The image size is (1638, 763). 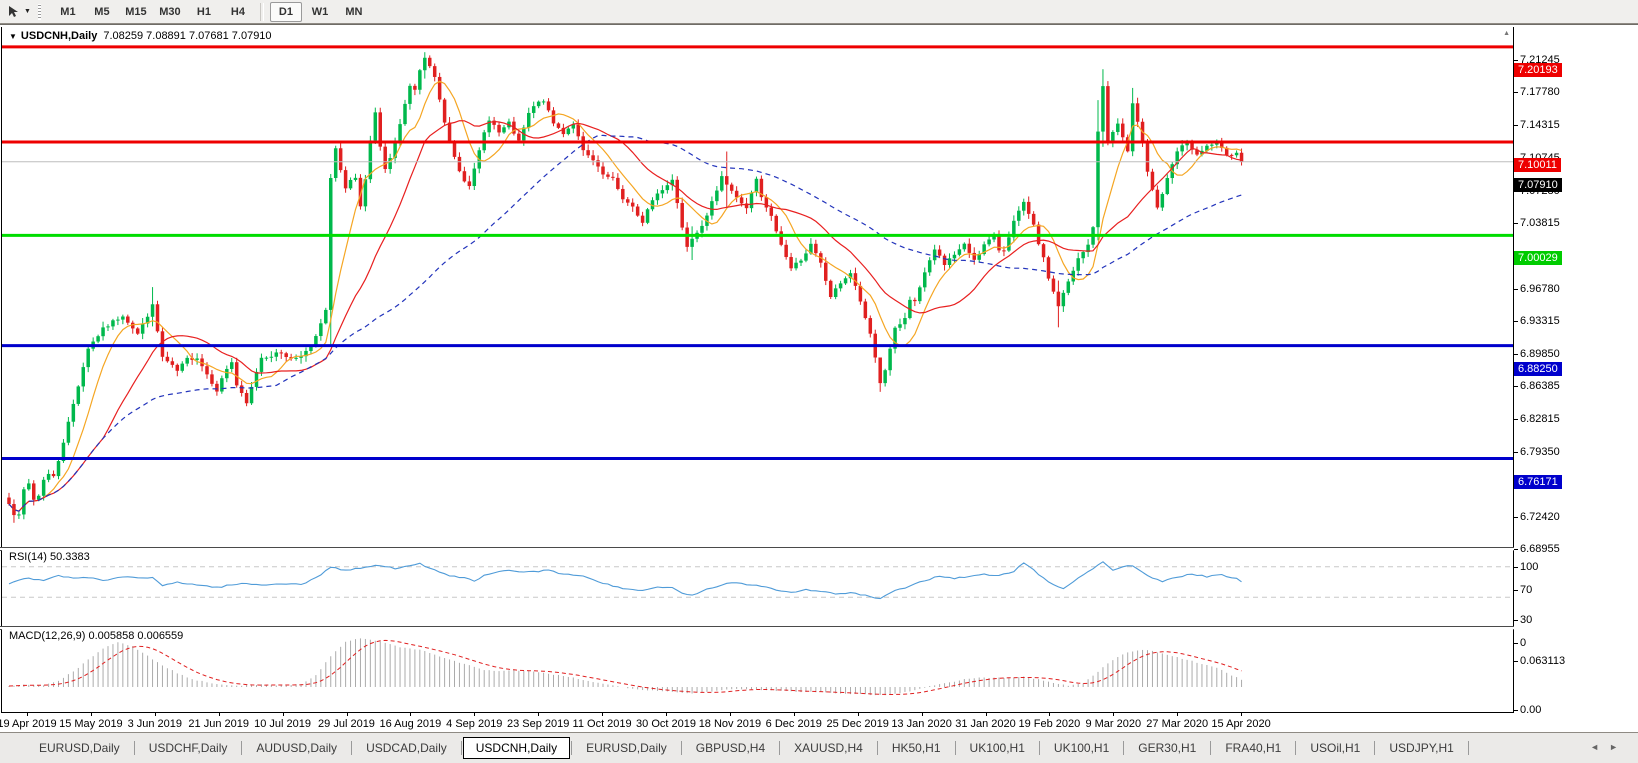 I want to click on date-label: 3 Jun 2019, so click(x=155, y=724).